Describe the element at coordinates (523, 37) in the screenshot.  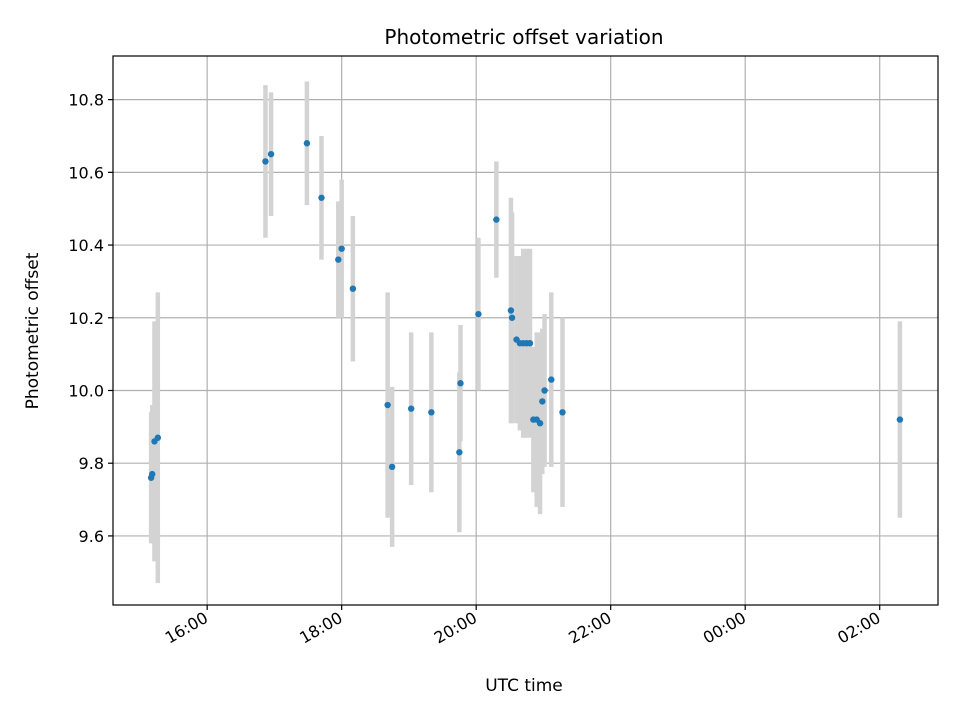
I see `chart-title: Photometric offset variation` at that location.